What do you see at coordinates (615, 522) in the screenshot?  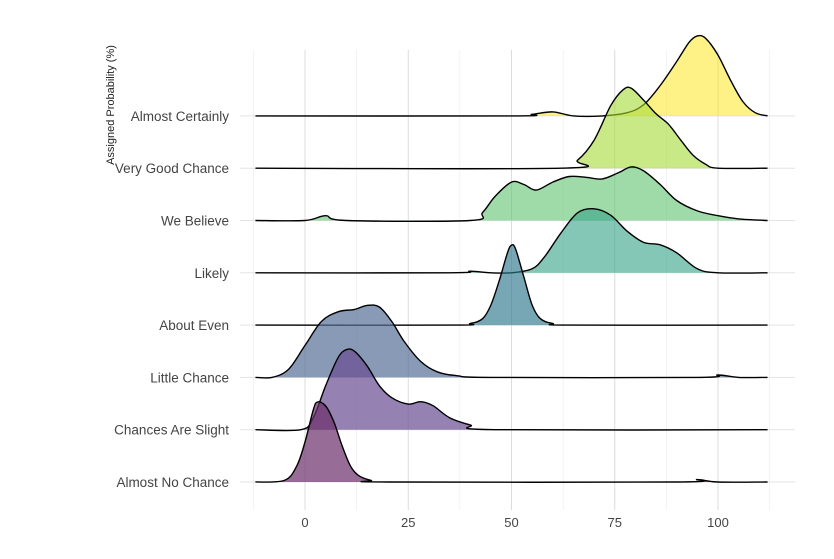 I see `x-tick-label: 75` at bounding box center [615, 522].